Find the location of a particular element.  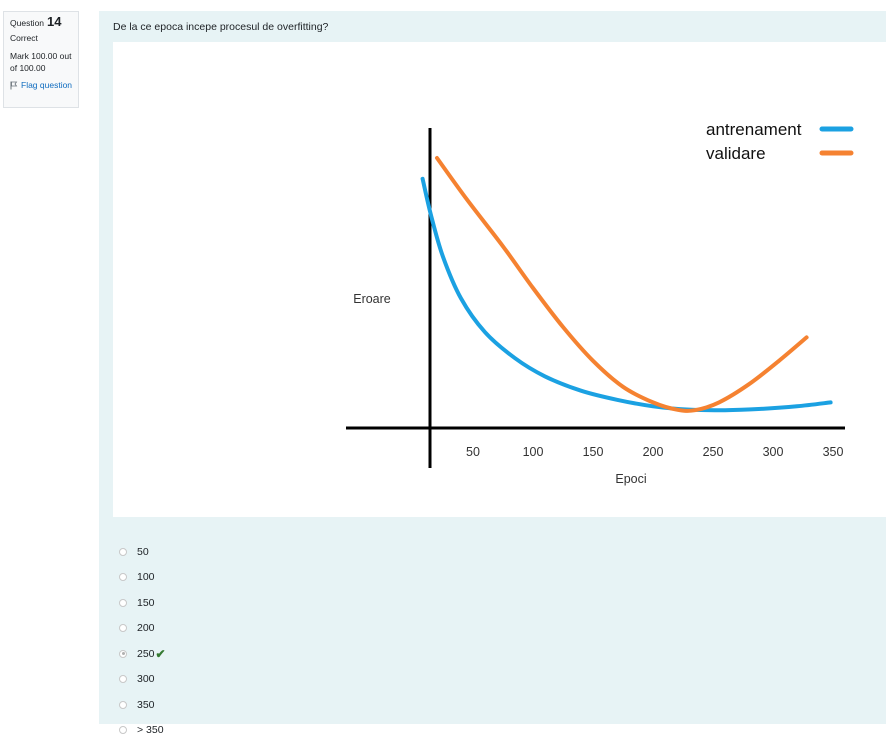

flag-question-label: Flag question is located at coordinates (46, 85).